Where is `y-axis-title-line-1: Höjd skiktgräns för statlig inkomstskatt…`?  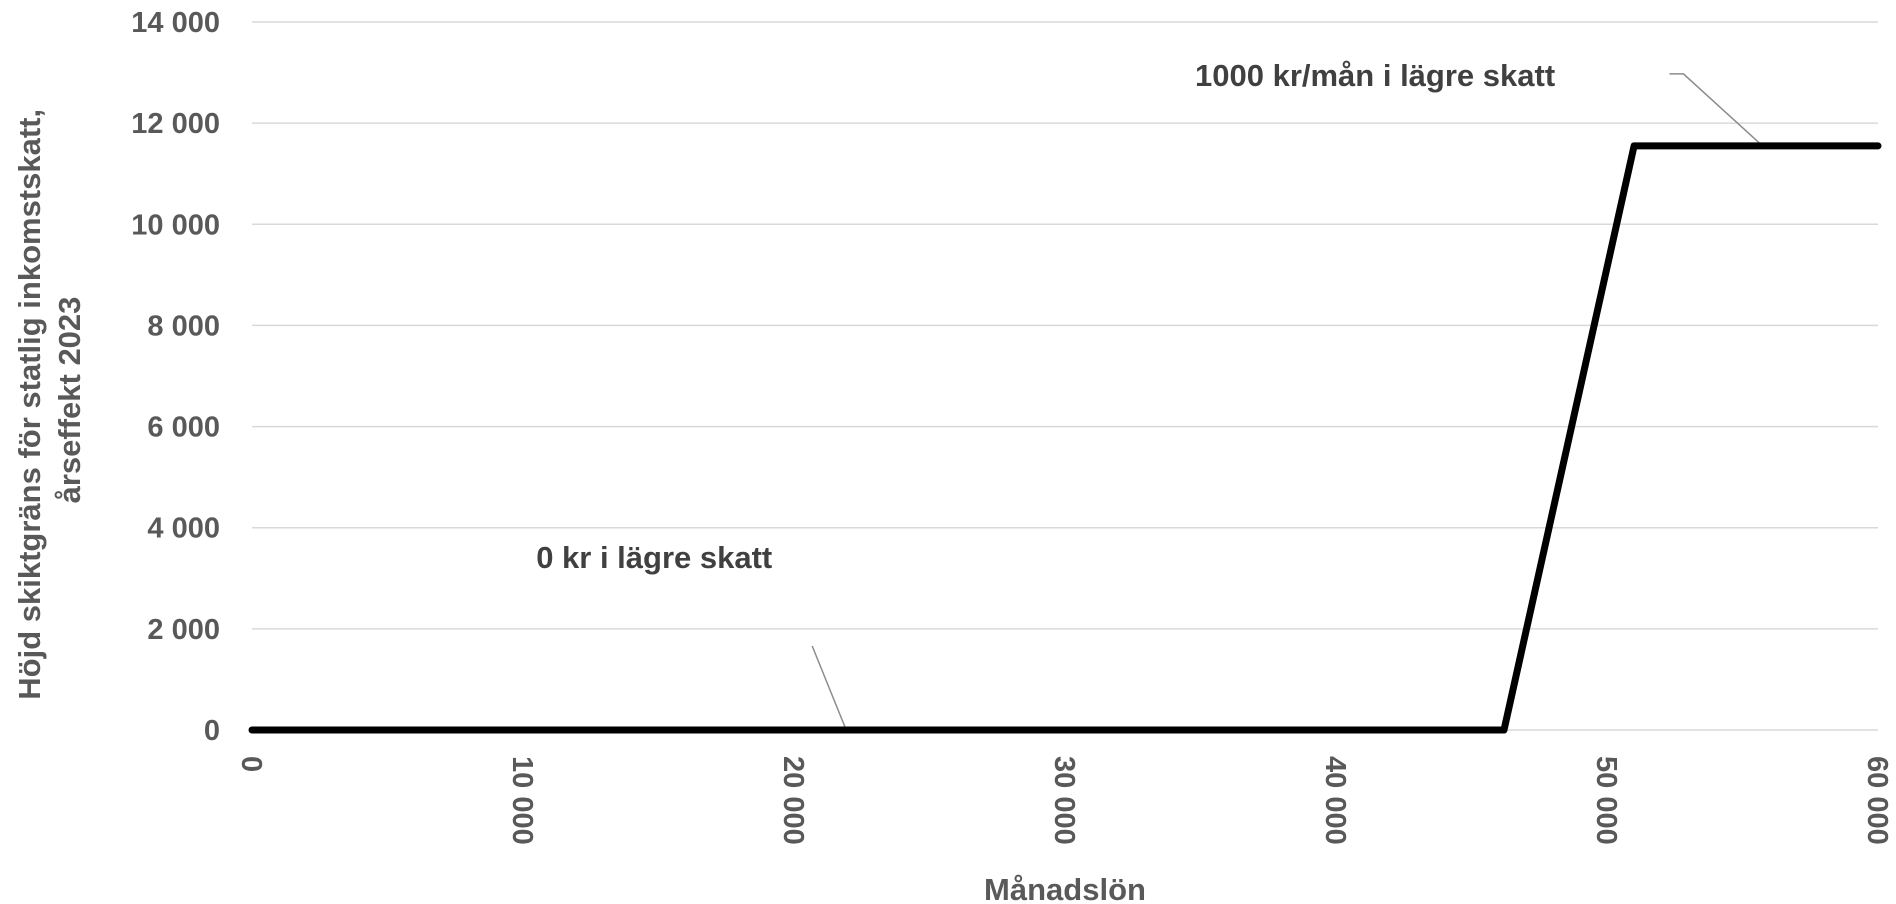 y-axis-title-line-1: Höjd skiktgräns för statlig inkomstskatt… is located at coordinates (29, 404).